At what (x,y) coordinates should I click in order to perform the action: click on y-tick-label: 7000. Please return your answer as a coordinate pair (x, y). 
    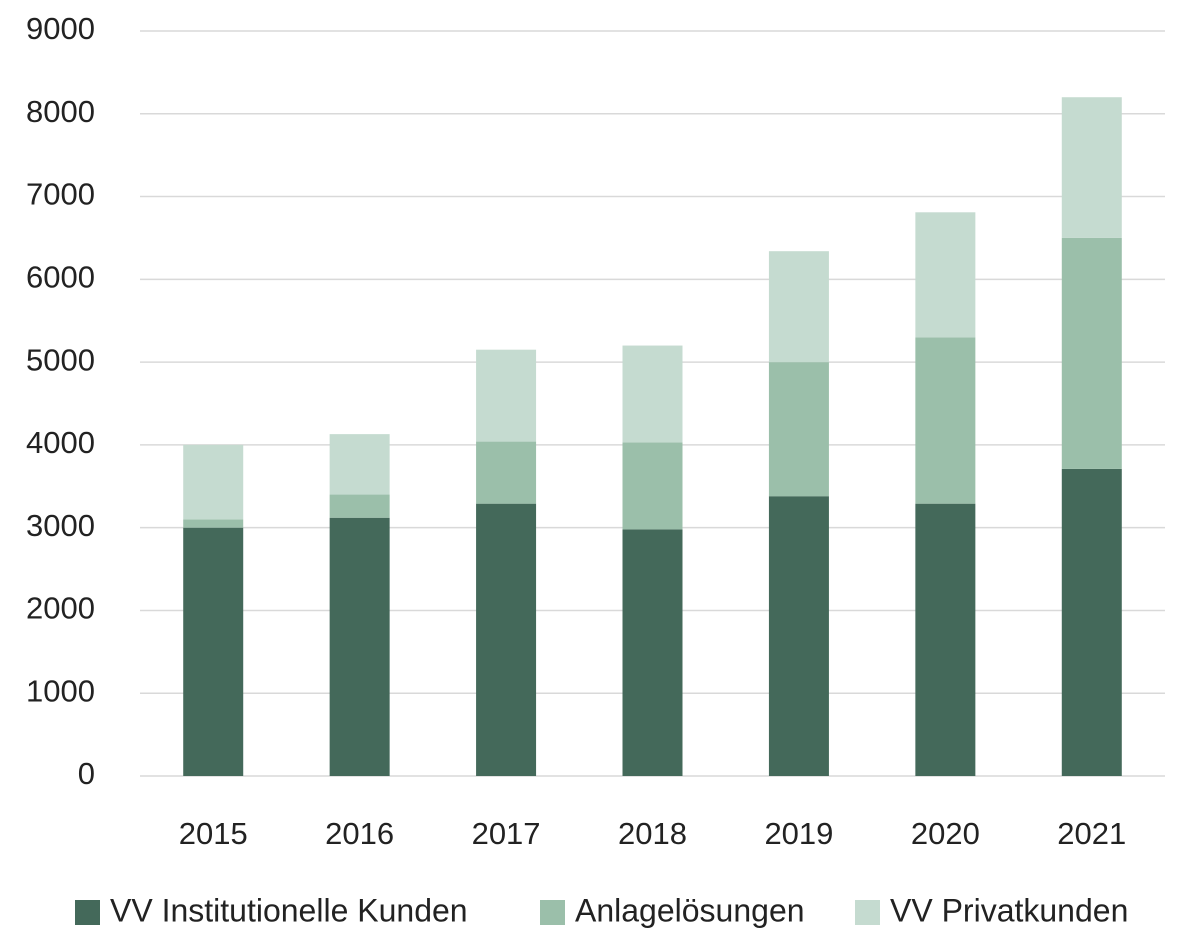
    Looking at the image, I should click on (60, 194).